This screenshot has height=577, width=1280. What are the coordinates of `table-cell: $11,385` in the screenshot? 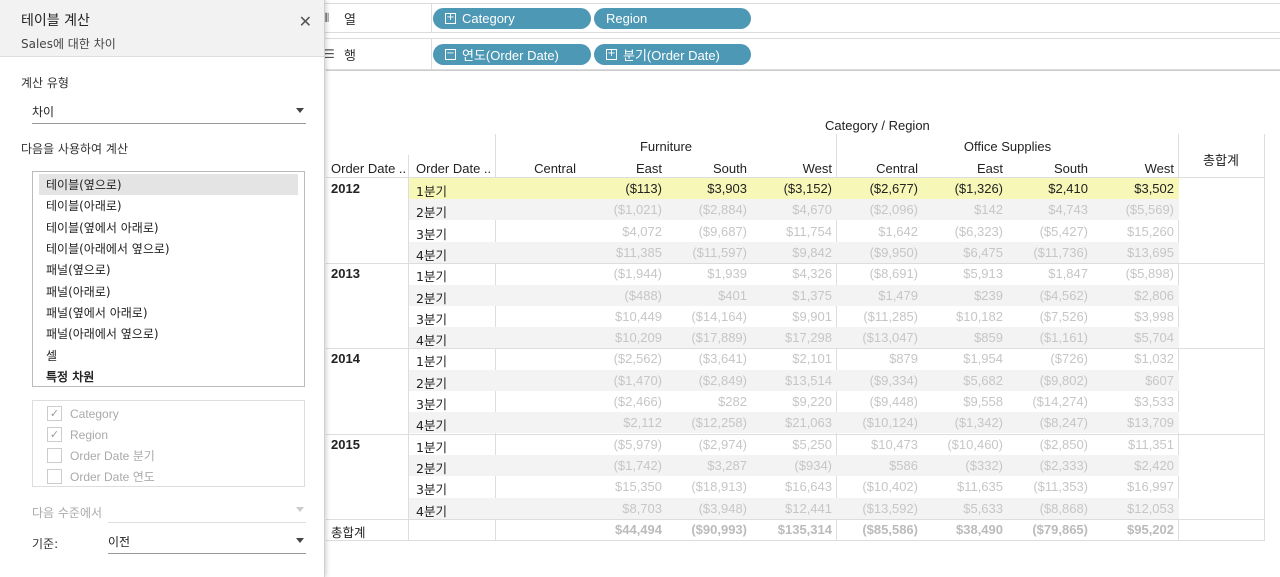 It's located at (638, 252).